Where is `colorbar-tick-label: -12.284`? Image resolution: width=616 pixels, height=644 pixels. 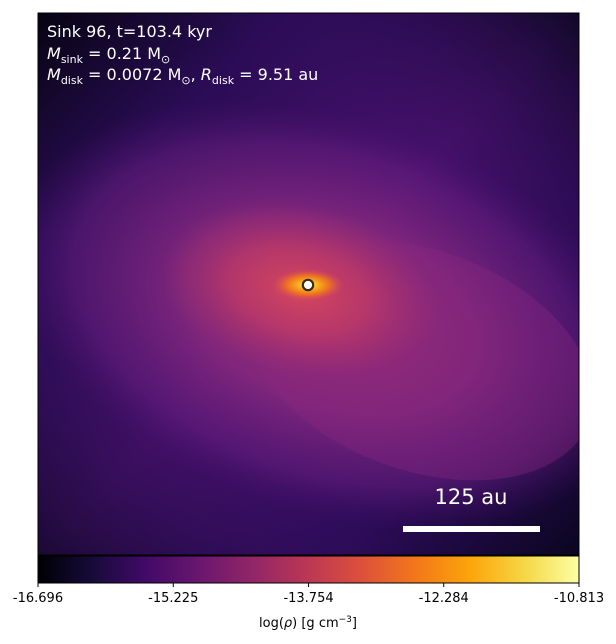
colorbar-tick-label: -12.284 is located at coordinates (444, 598).